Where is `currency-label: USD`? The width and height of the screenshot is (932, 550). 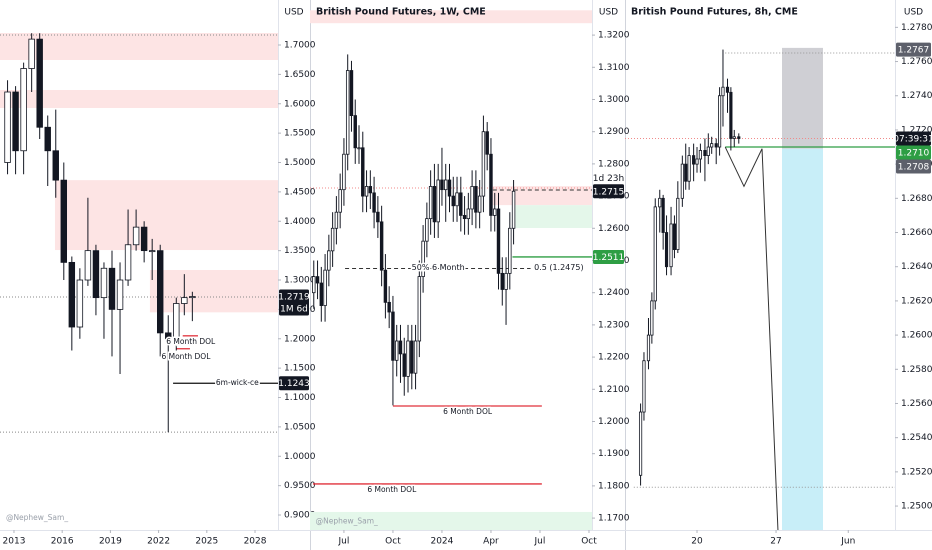 currency-label: USD is located at coordinates (293, 13).